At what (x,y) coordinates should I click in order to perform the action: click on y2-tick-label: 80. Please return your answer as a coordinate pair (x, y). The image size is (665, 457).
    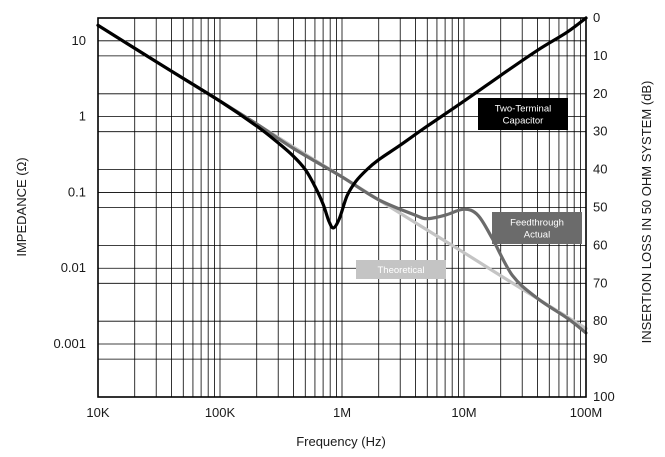
    Looking at the image, I should click on (600, 320).